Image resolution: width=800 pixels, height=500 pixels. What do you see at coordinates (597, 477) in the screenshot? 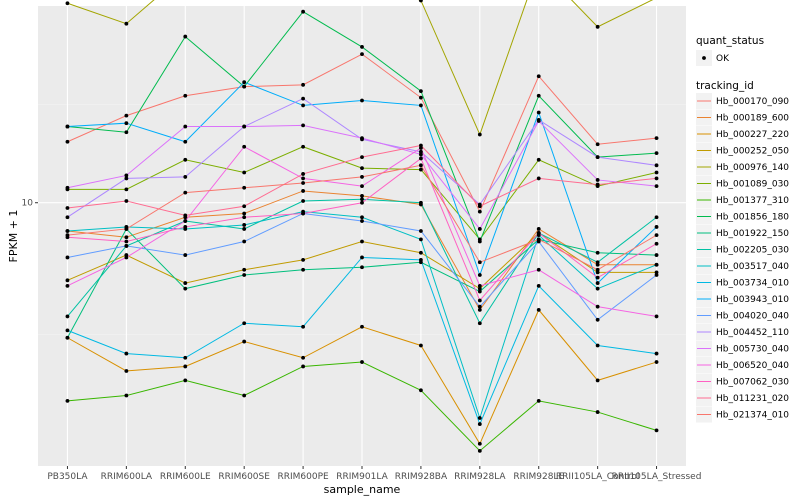
I see `x-tick-label: RRII105LA_Control` at bounding box center [597, 477].